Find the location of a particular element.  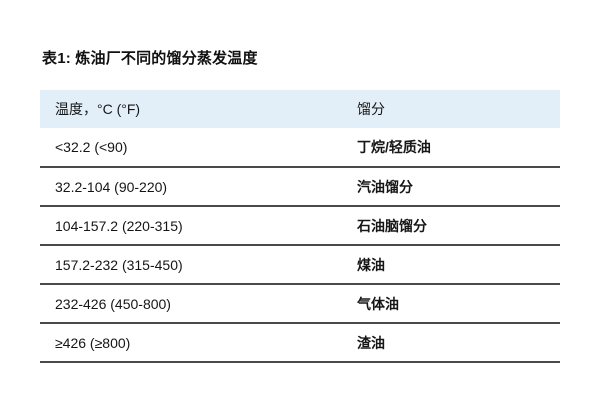

temperature-cell: 32.2-104 (90-220) is located at coordinates (198, 187).